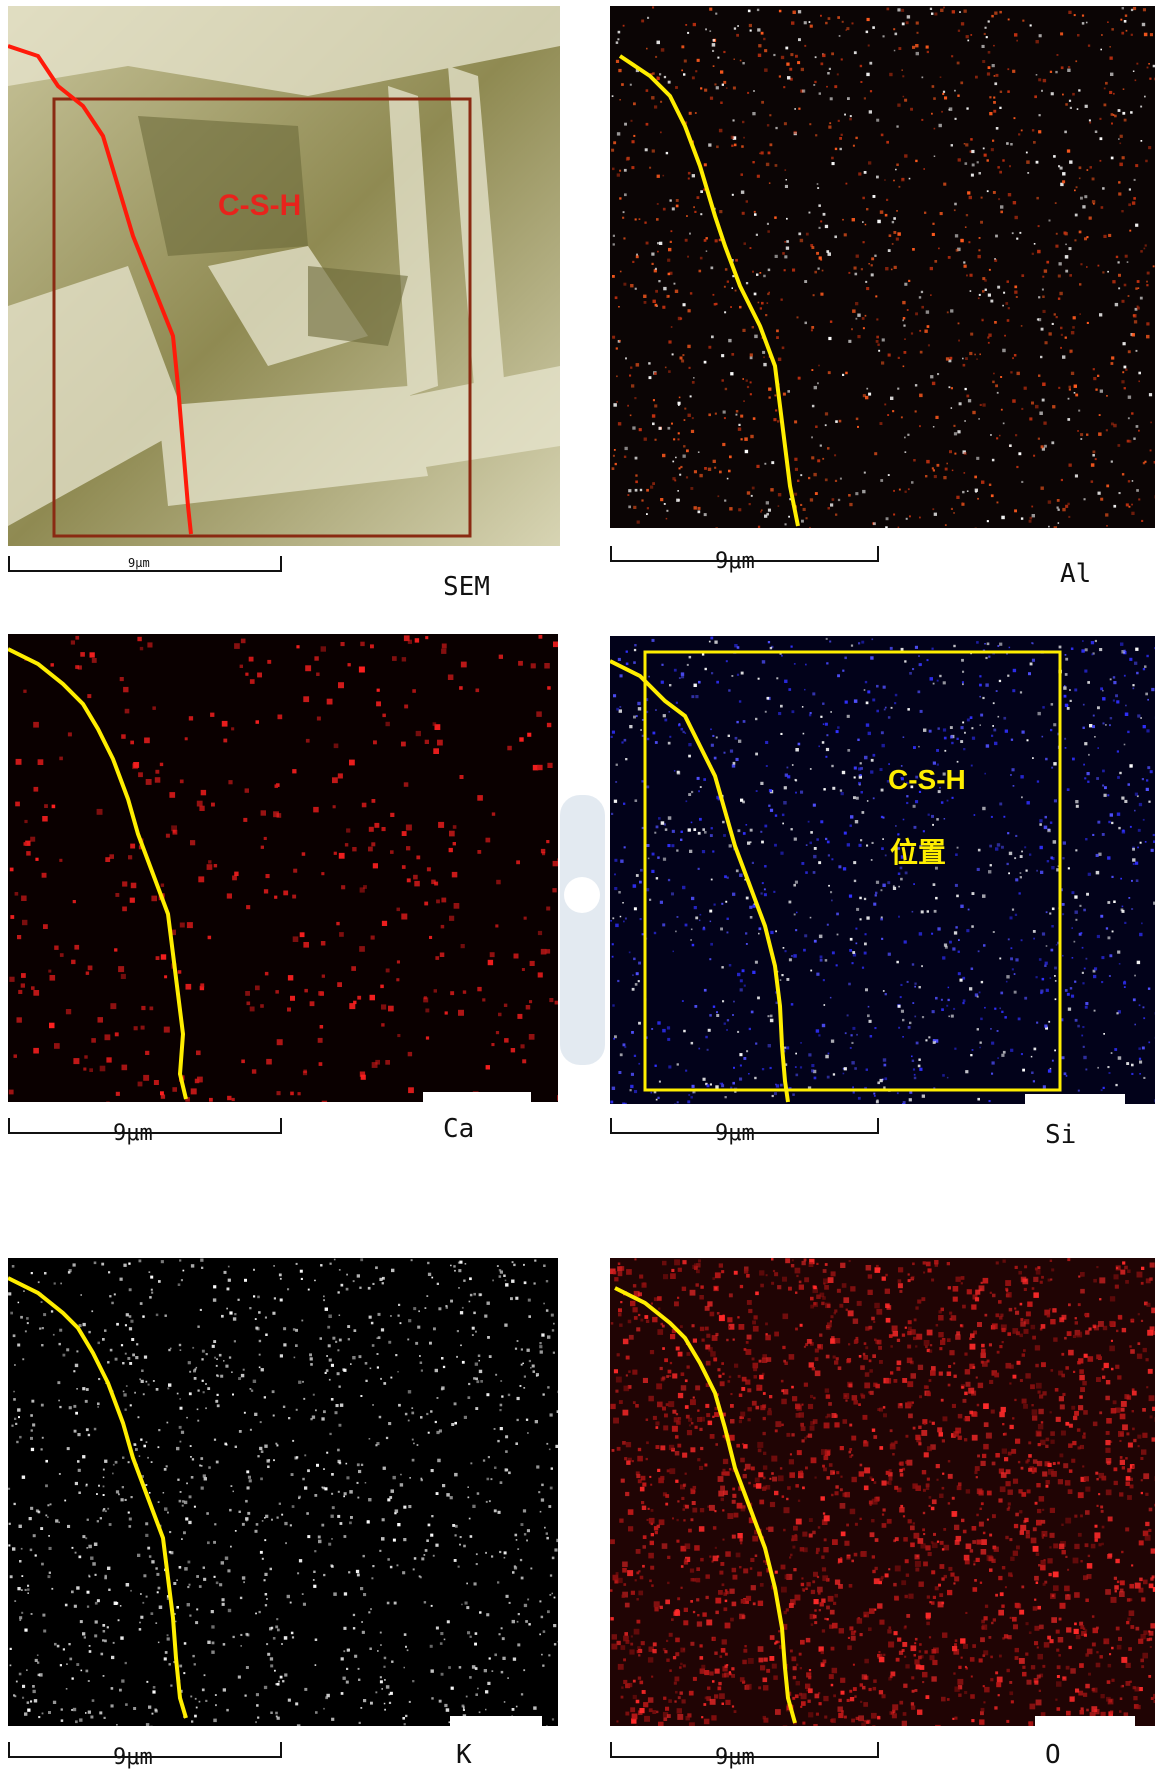 This screenshot has height=1778, width=1161. I want to click on k-panel: 9μm K, so click(283, 1514).